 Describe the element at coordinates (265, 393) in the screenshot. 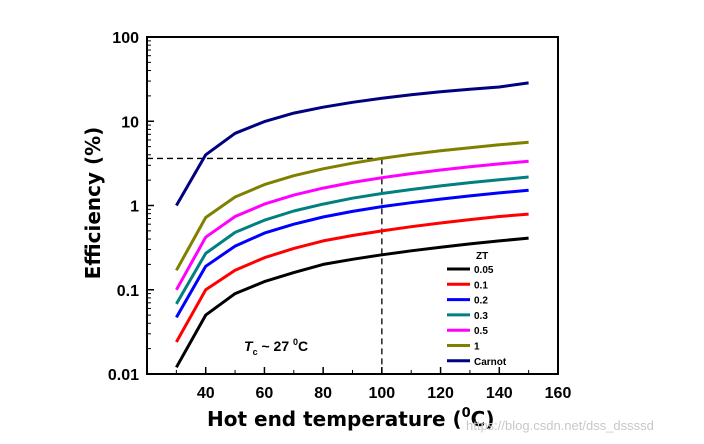

I see `x-tick-label: 60` at that location.